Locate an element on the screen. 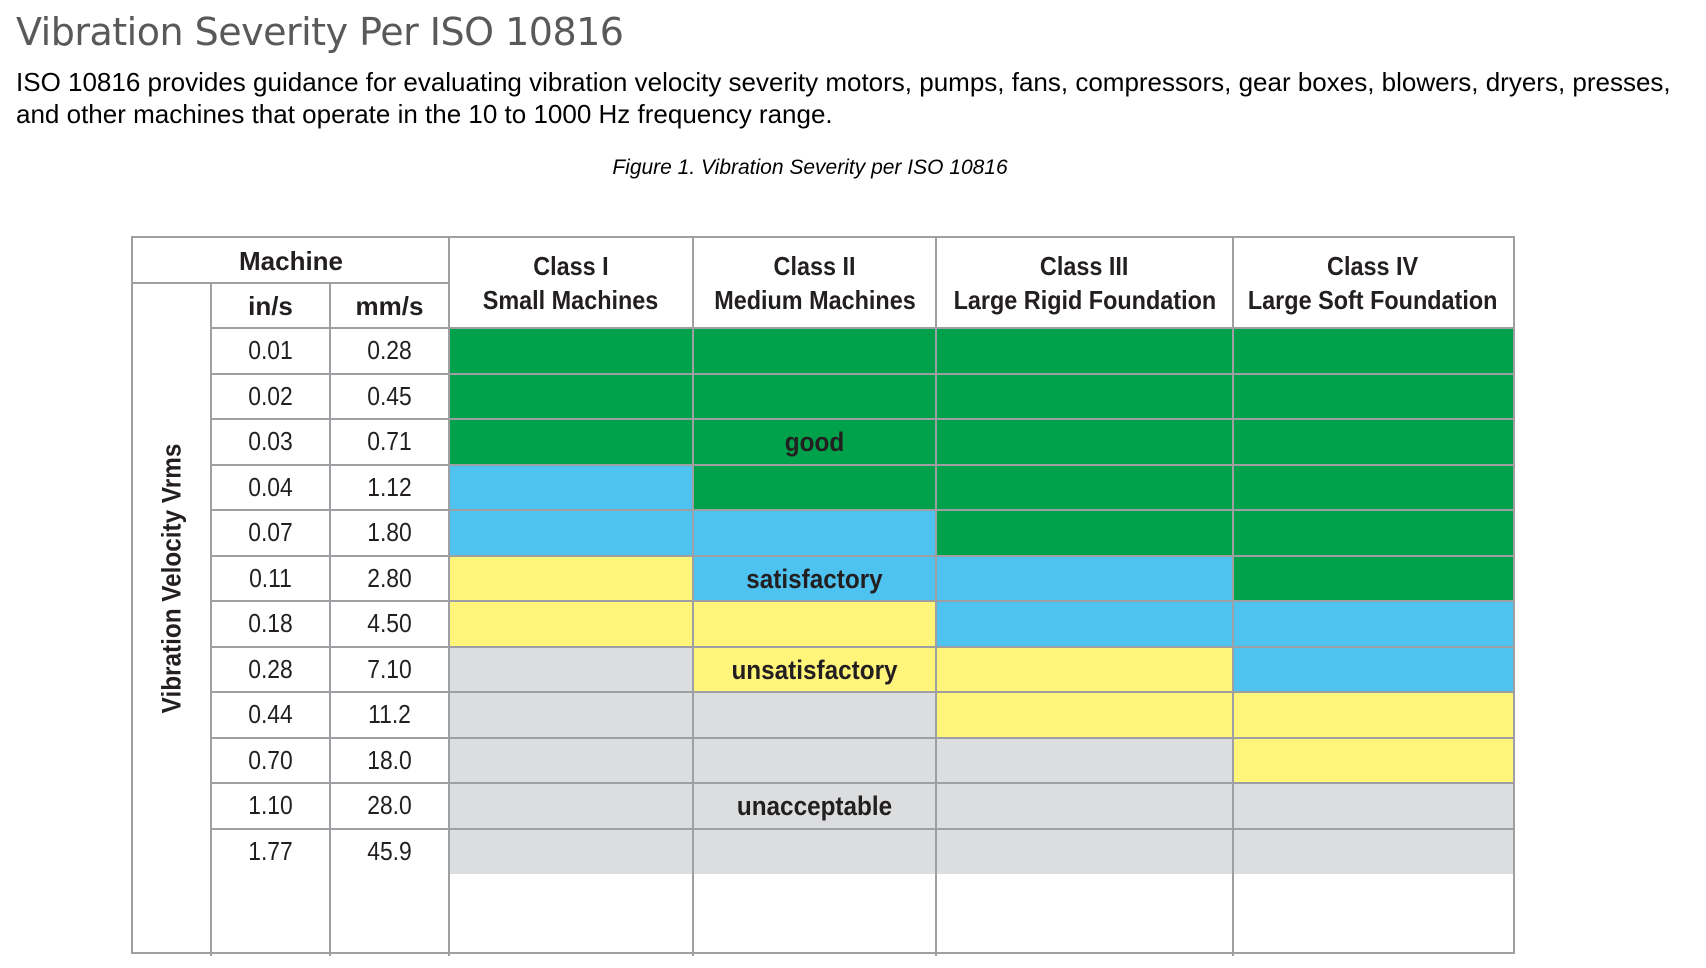 Image resolution: width=1706 pixels, height=968 pixels. in-s-value: 0.03 is located at coordinates (270, 441).